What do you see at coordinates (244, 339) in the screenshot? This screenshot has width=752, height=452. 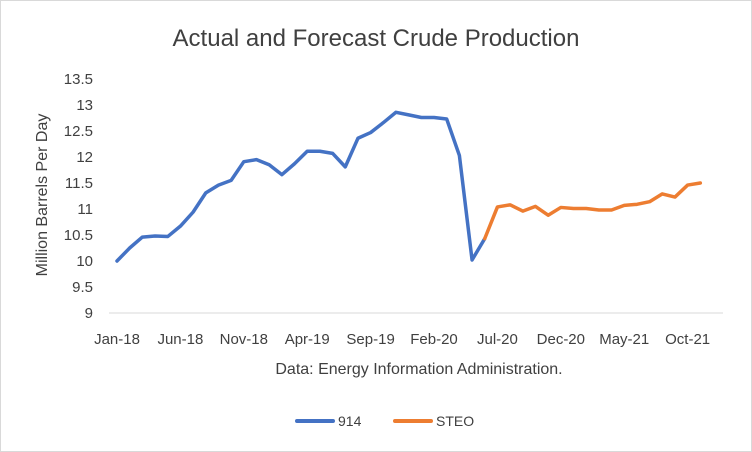 I see `x-tick-label: Nov-18` at bounding box center [244, 339].